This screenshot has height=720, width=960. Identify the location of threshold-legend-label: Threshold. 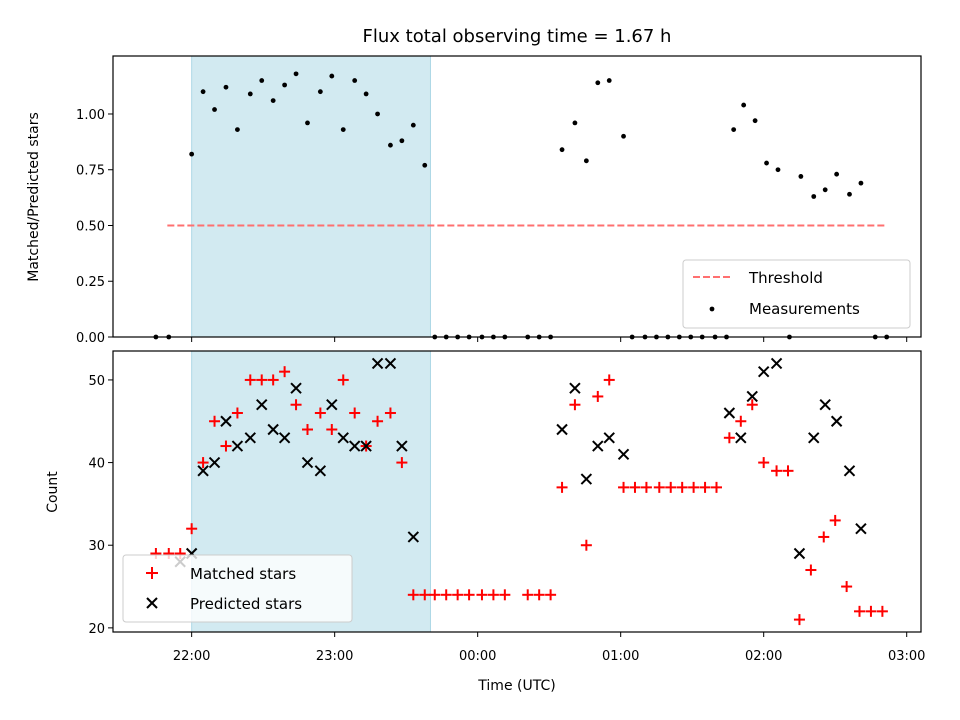
(785, 278).